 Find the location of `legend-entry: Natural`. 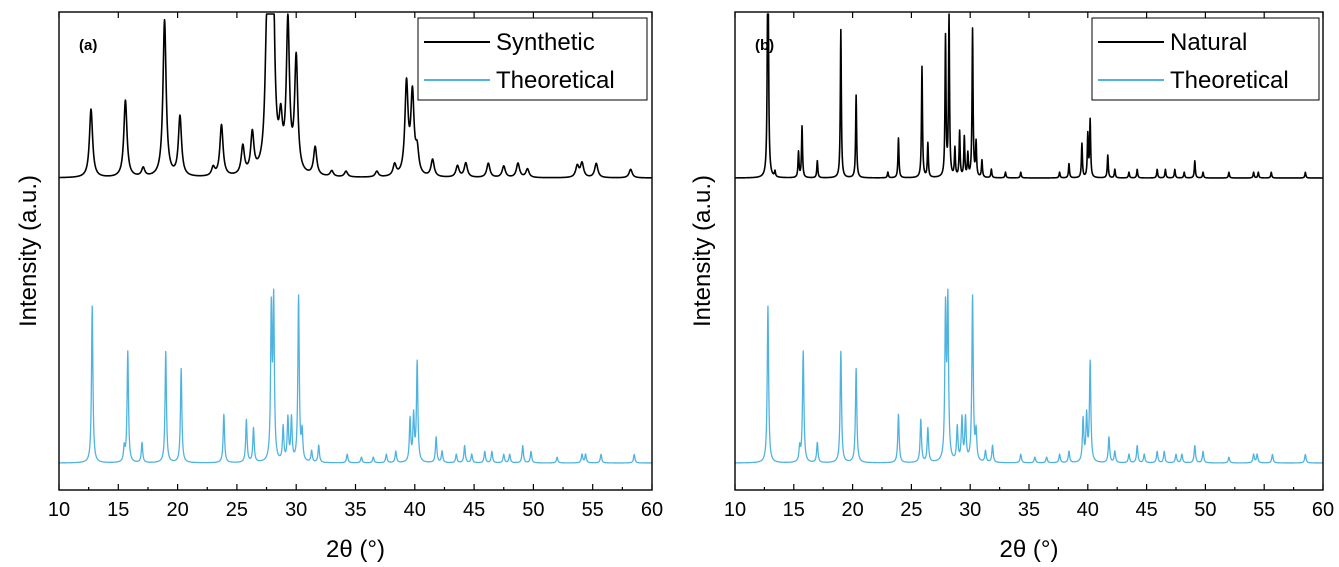

legend-entry: Natural is located at coordinates (1208, 42).